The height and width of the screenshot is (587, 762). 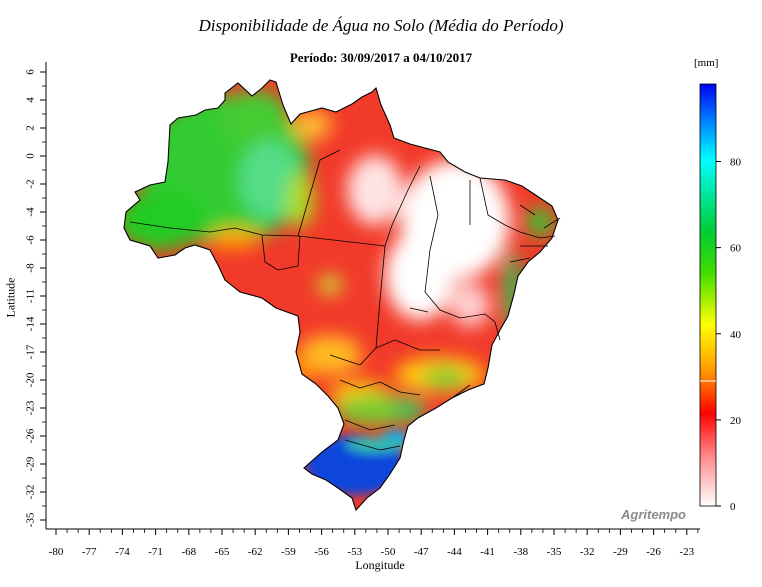 What do you see at coordinates (31, 212) in the screenshot?
I see `y-tick-label: -4` at bounding box center [31, 212].